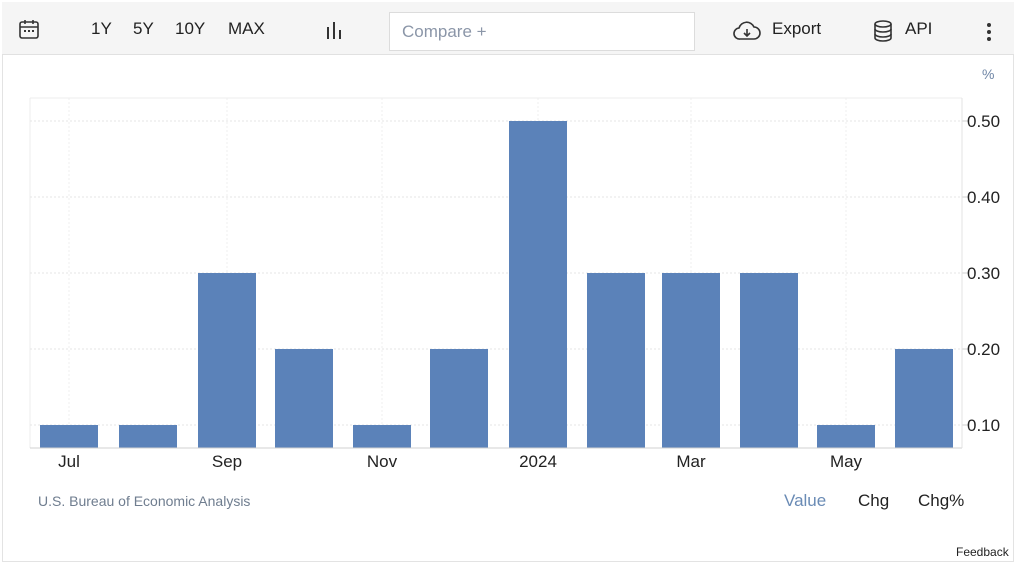 The height and width of the screenshot is (567, 1024). I want to click on range-10y-button: 10Y, so click(190, 28).